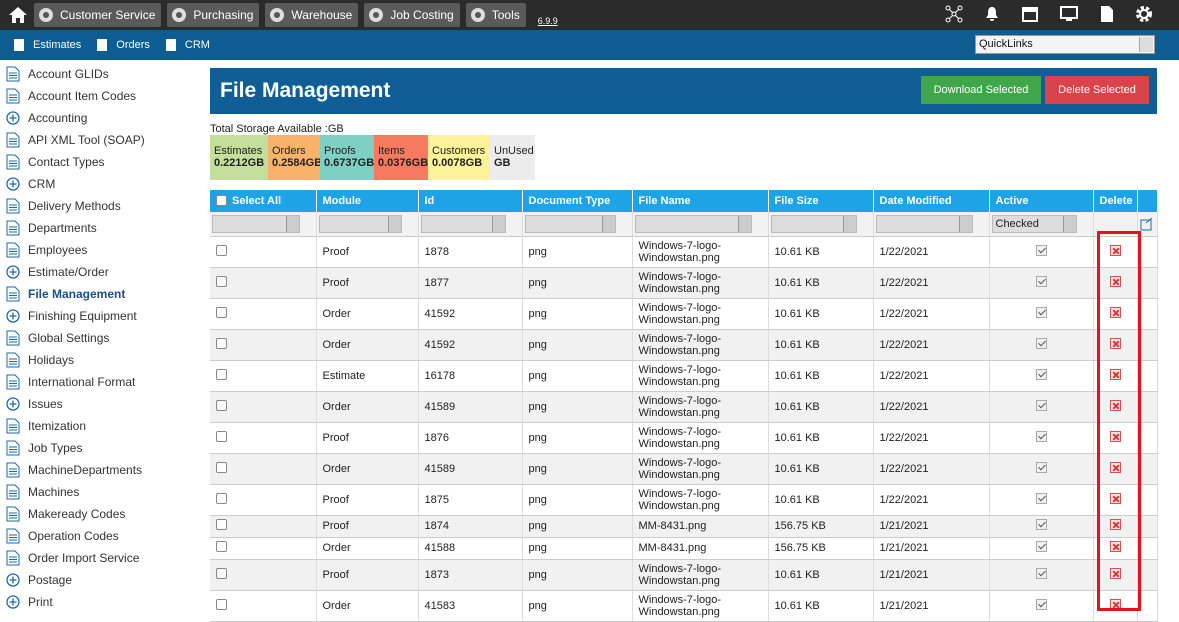  I want to click on sidebar-item: Global Settings, so click(102, 338).